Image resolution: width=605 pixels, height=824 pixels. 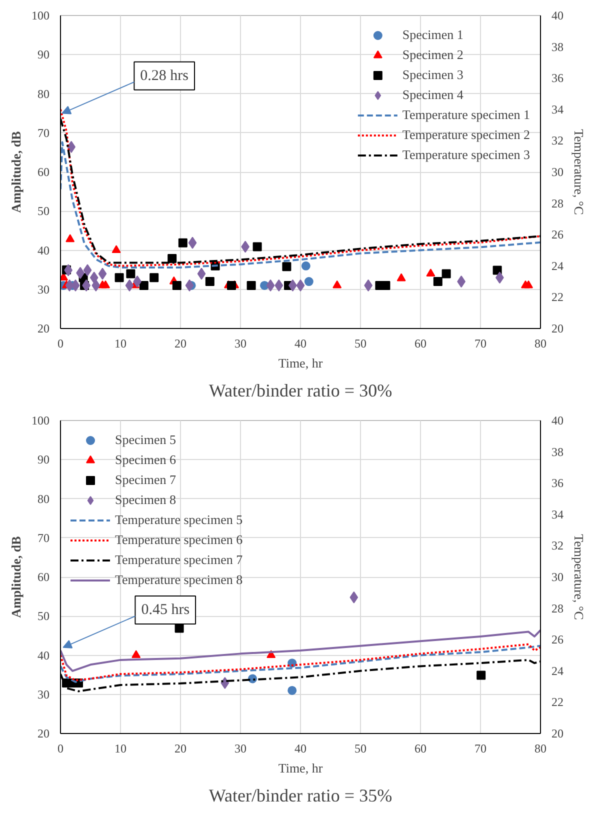 What do you see at coordinates (164, 76) in the screenshot?
I see `annotation: 0.28 hrs` at bounding box center [164, 76].